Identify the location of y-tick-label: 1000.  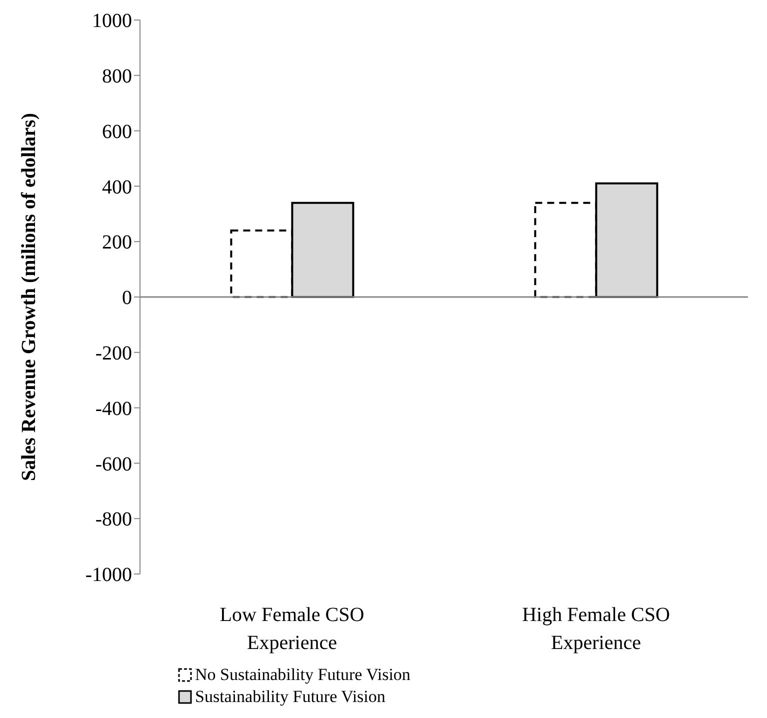
(112, 21).